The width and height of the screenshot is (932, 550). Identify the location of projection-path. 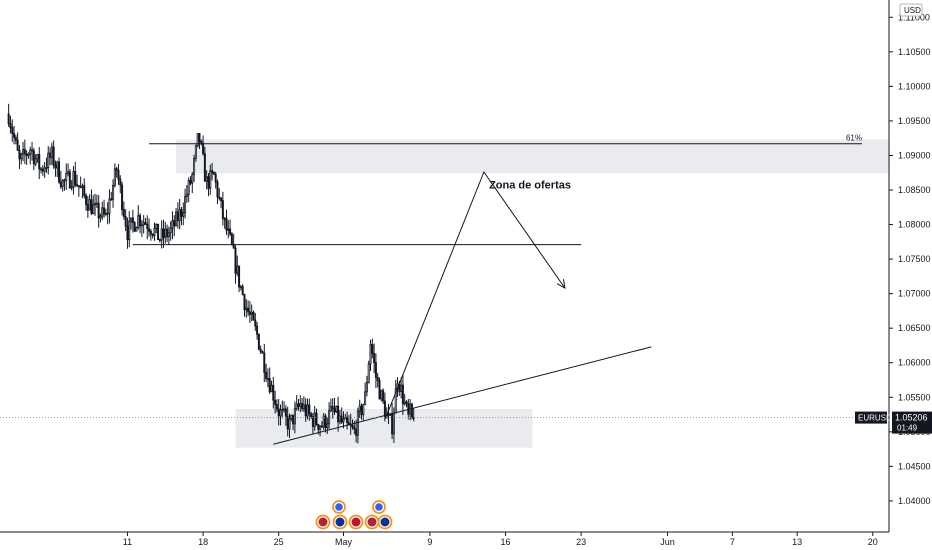
(476, 293).